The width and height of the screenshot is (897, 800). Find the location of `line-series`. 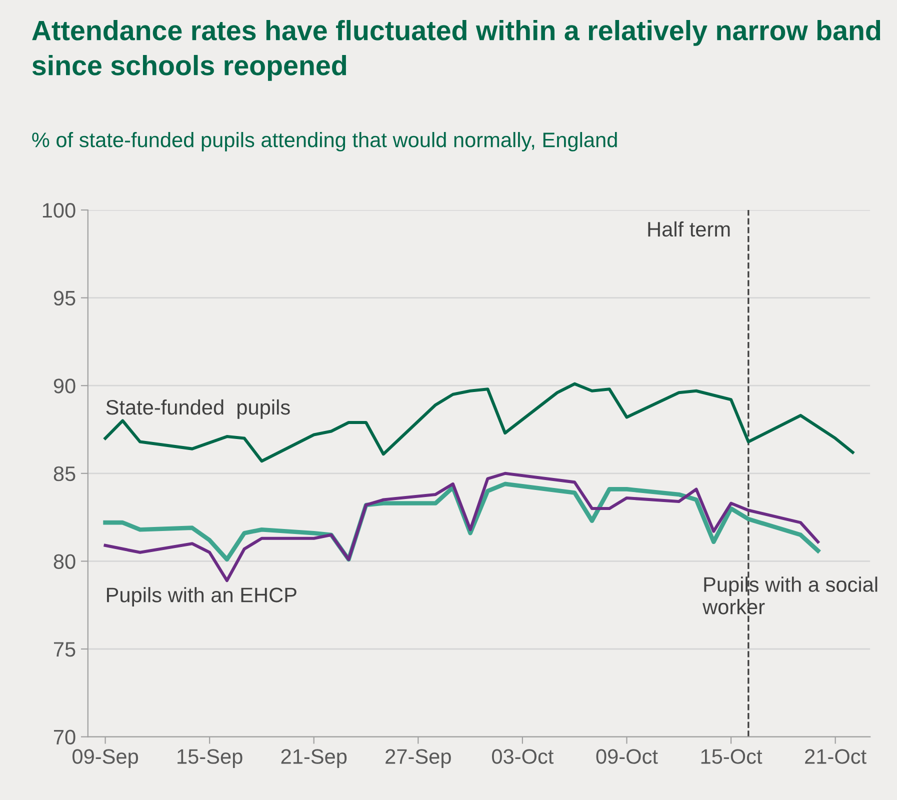

line-series is located at coordinates (479, 422).